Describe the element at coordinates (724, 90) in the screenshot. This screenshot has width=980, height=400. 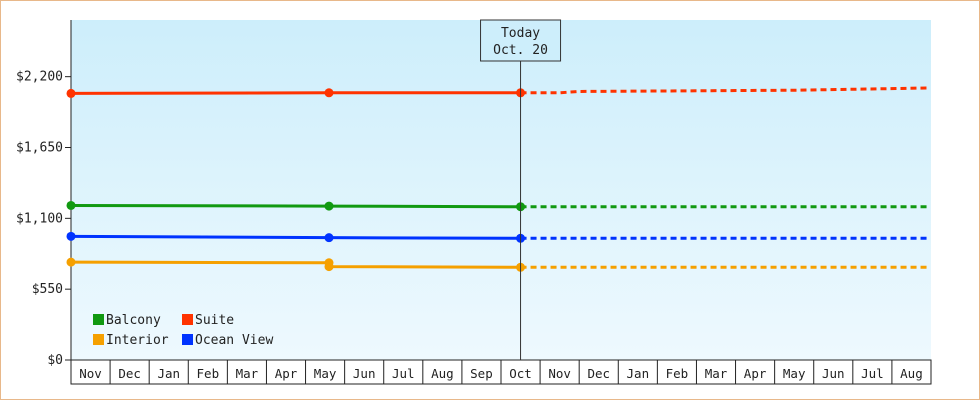
I see `series-forecast-line` at that location.